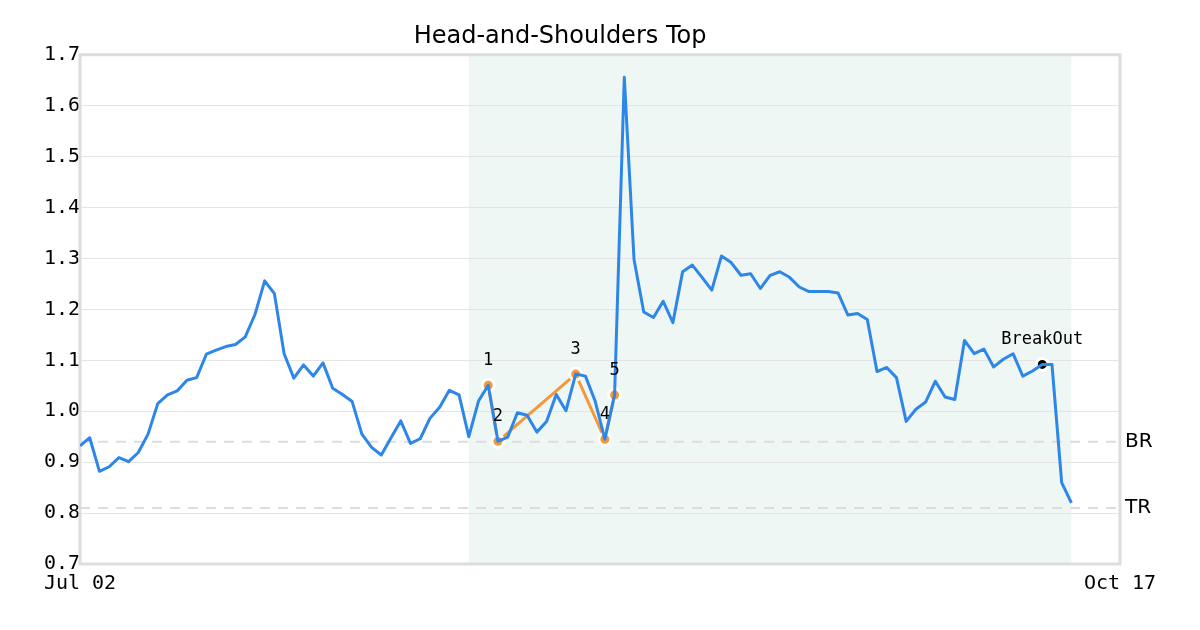 This screenshot has width=1200, height=630. Describe the element at coordinates (604, 413) in the screenshot. I see `annotation: 4` at that location.